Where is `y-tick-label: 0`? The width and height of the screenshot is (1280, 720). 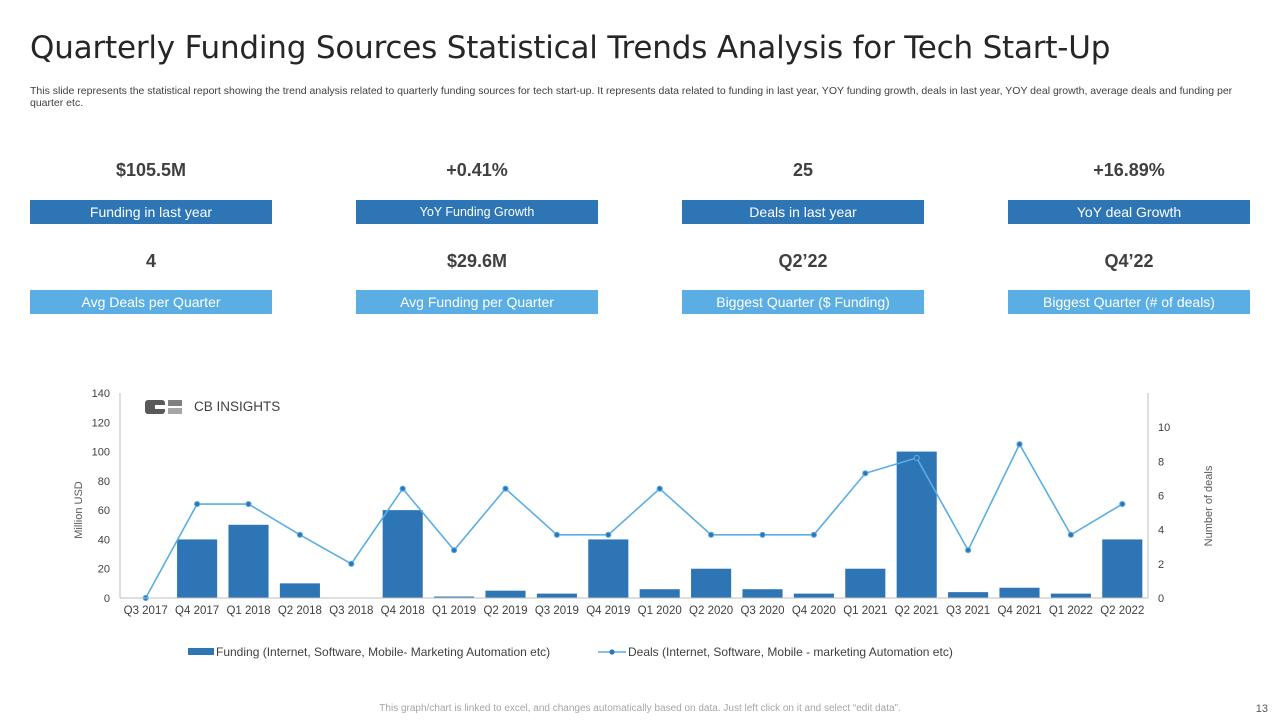 y-tick-label: 0 is located at coordinates (107, 599).